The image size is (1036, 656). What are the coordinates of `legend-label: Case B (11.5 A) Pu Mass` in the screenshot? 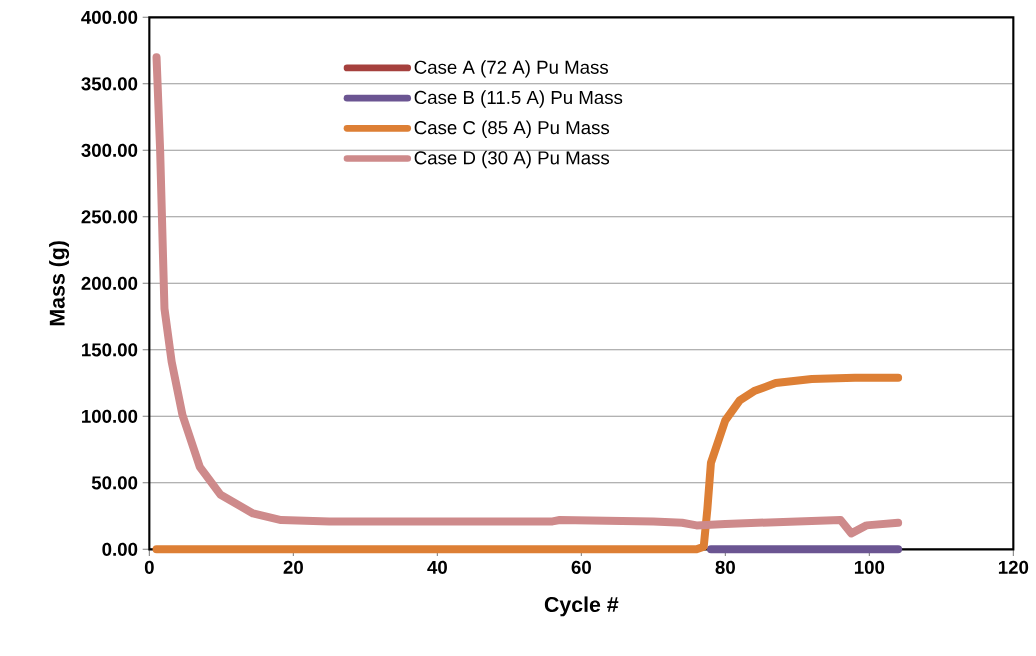 It's located at (518, 99).